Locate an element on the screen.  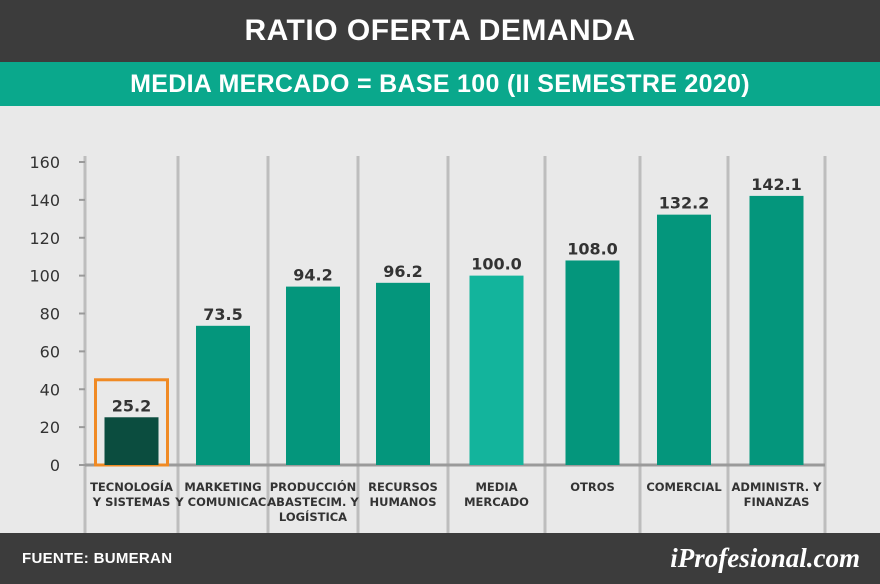
source-label: FUENTE: BUMERAN is located at coordinates (97, 558).